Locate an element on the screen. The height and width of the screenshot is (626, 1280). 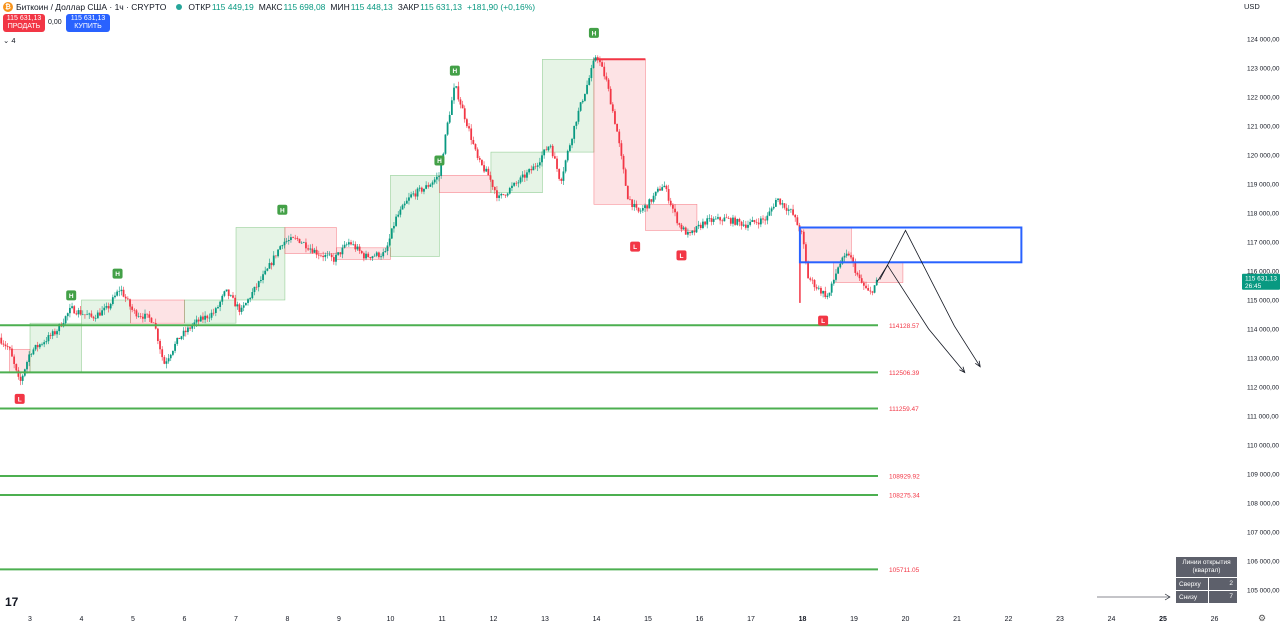
price-tick-label: 110 000,00 is located at coordinates (1263, 446).